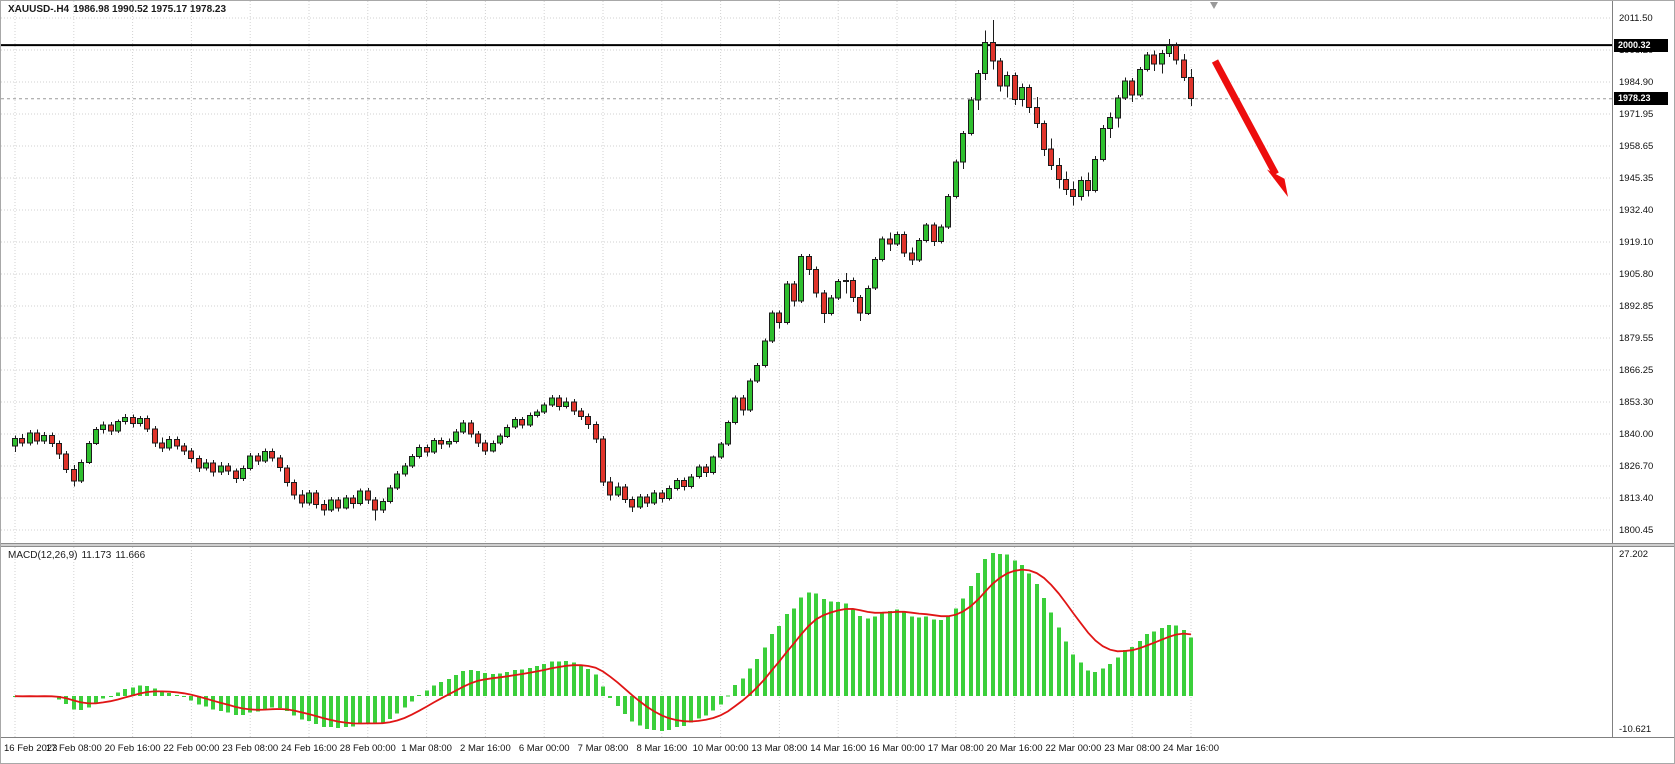  I want to click on price-axis-label: 1866.25, so click(1636, 370).